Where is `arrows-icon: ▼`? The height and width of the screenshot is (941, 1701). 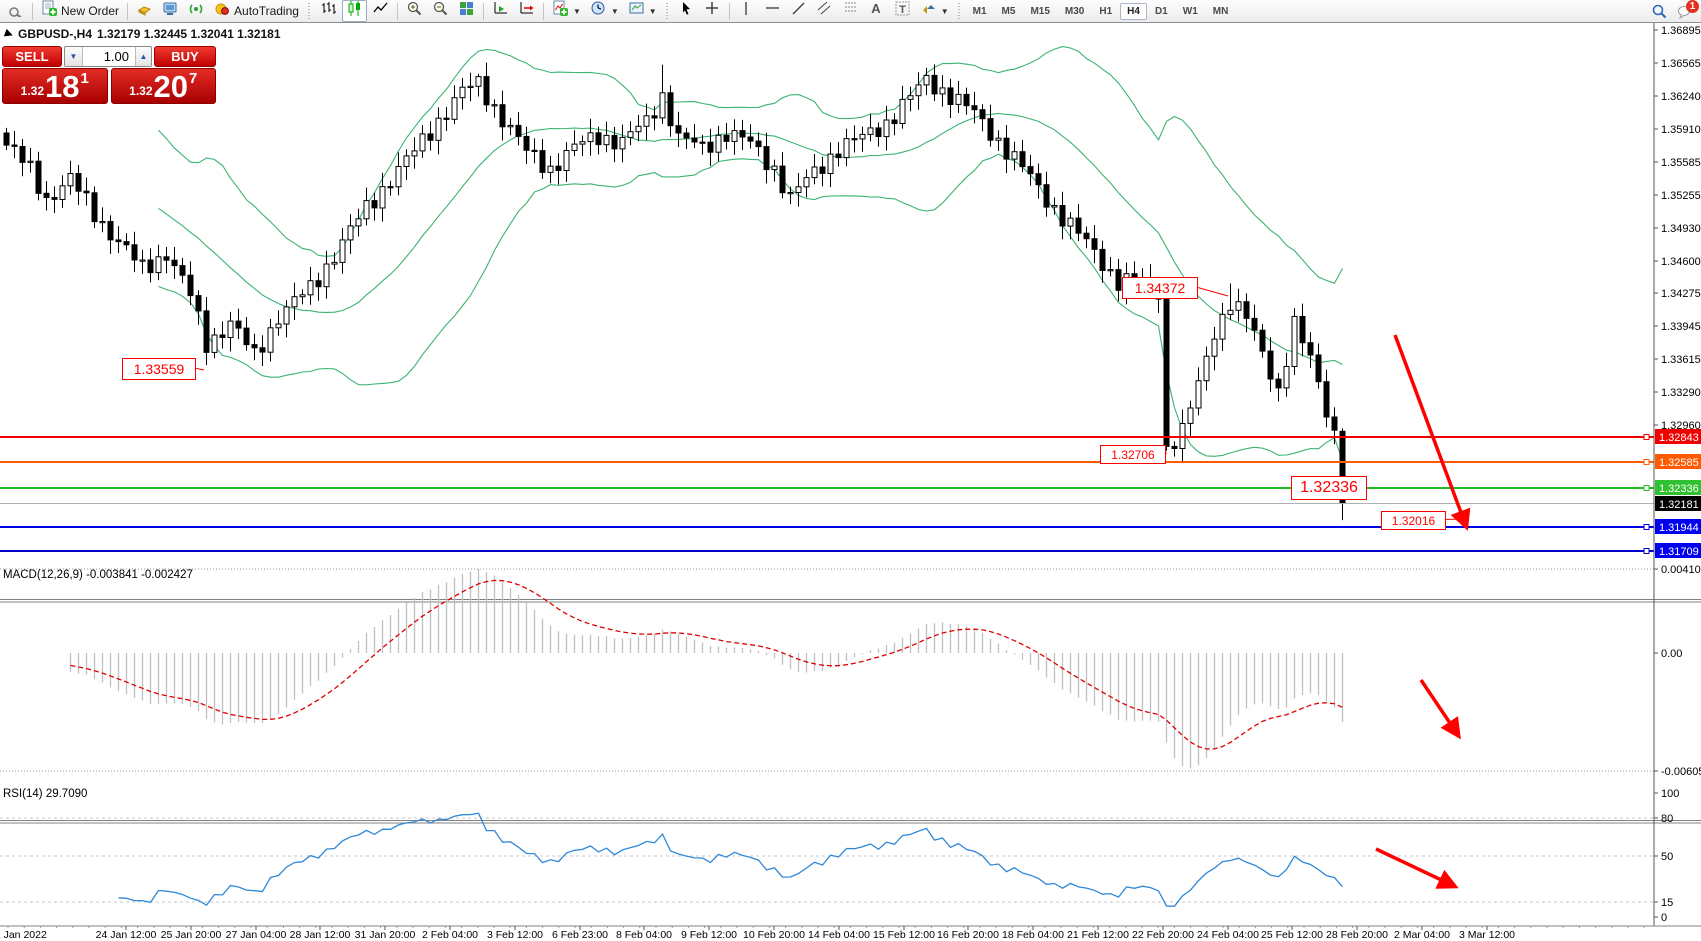
arrows-icon: ▼ is located at coordinates (934, 11).